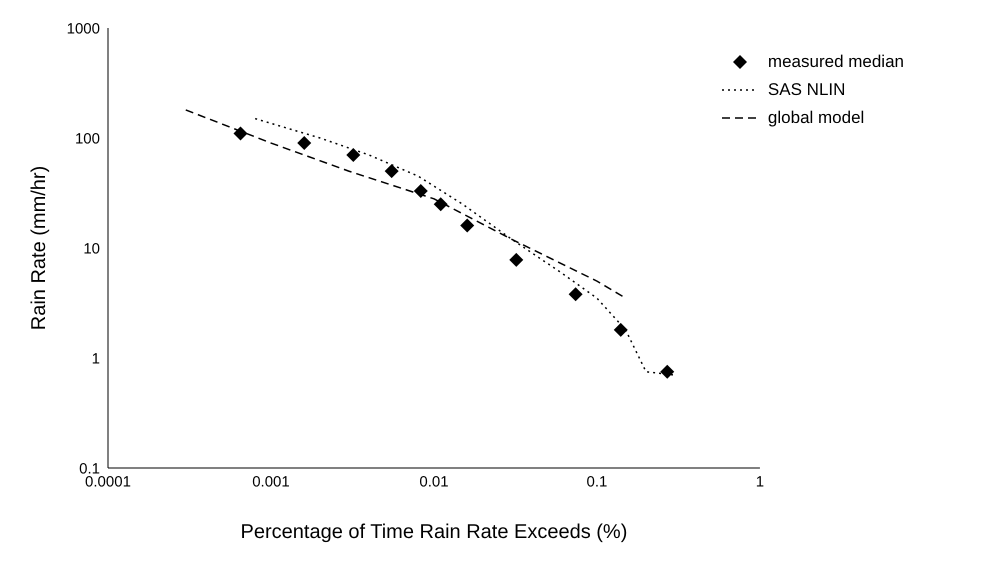 The height and width of the screenshot is (576, 992). What do you see at coordinates (816, 118) in the screenshot?
I see `legend-label: global model` at bounding box center [816, 118].